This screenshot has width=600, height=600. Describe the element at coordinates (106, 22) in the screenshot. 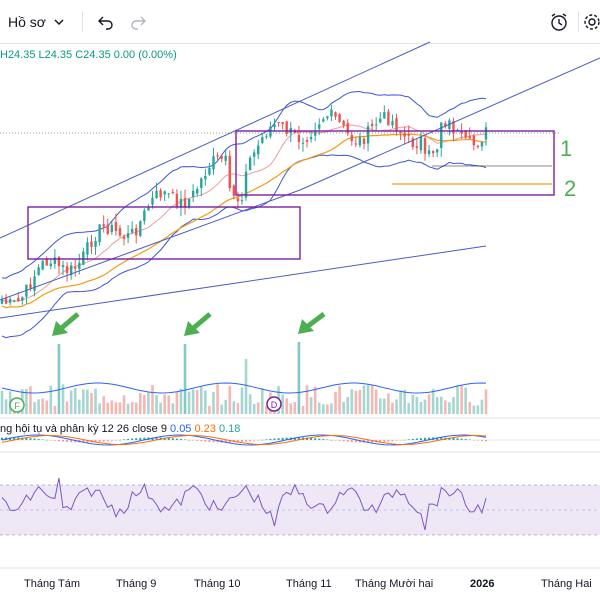

I see `undo-button` at that location.